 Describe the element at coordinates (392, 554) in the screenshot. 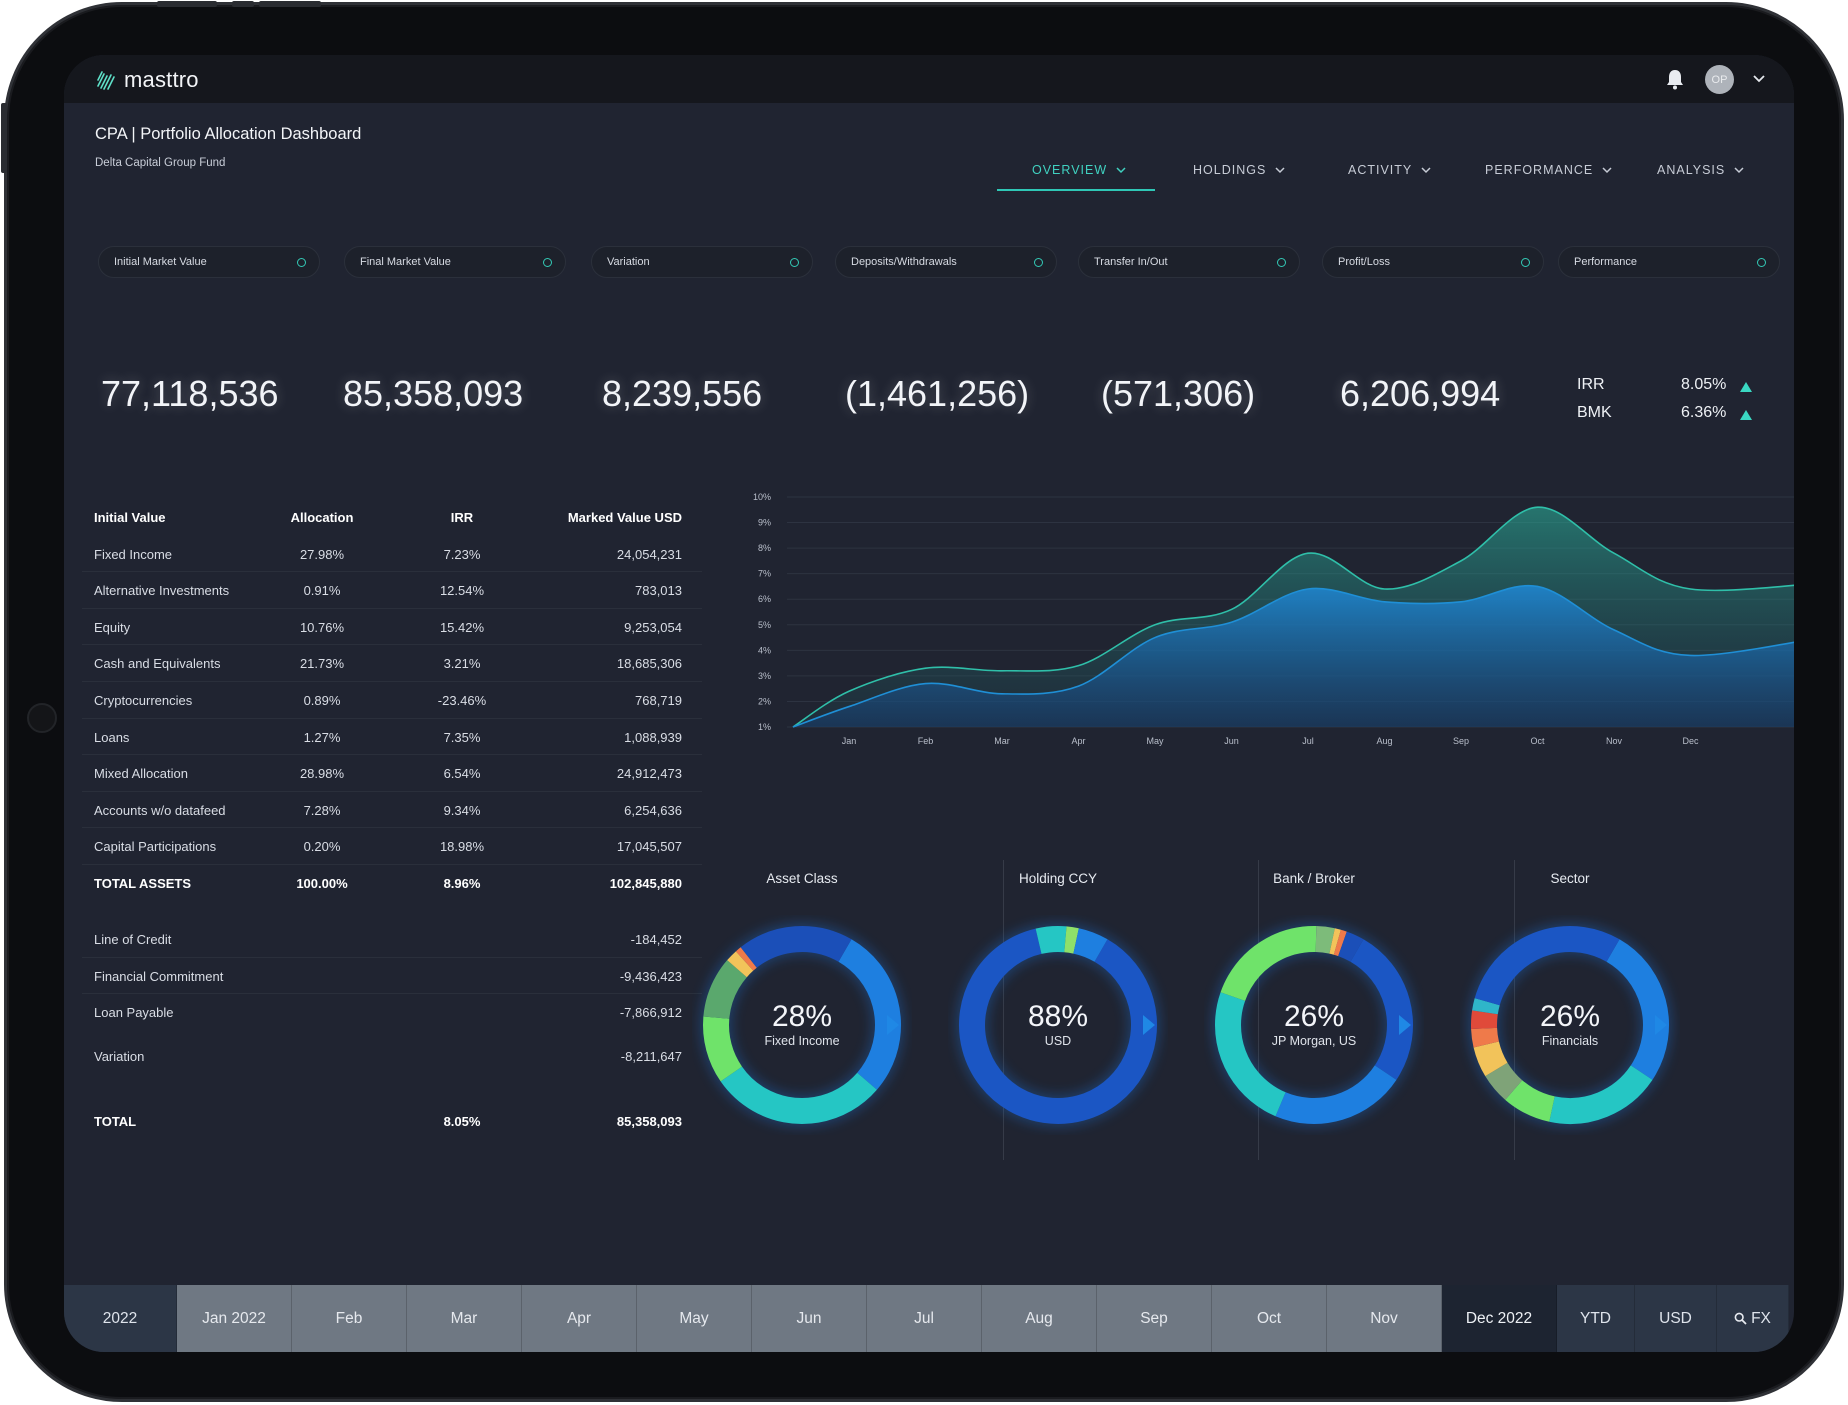

I see `table-row: Fixed Income 27.98% 7.23% 24,054,231` at that location.